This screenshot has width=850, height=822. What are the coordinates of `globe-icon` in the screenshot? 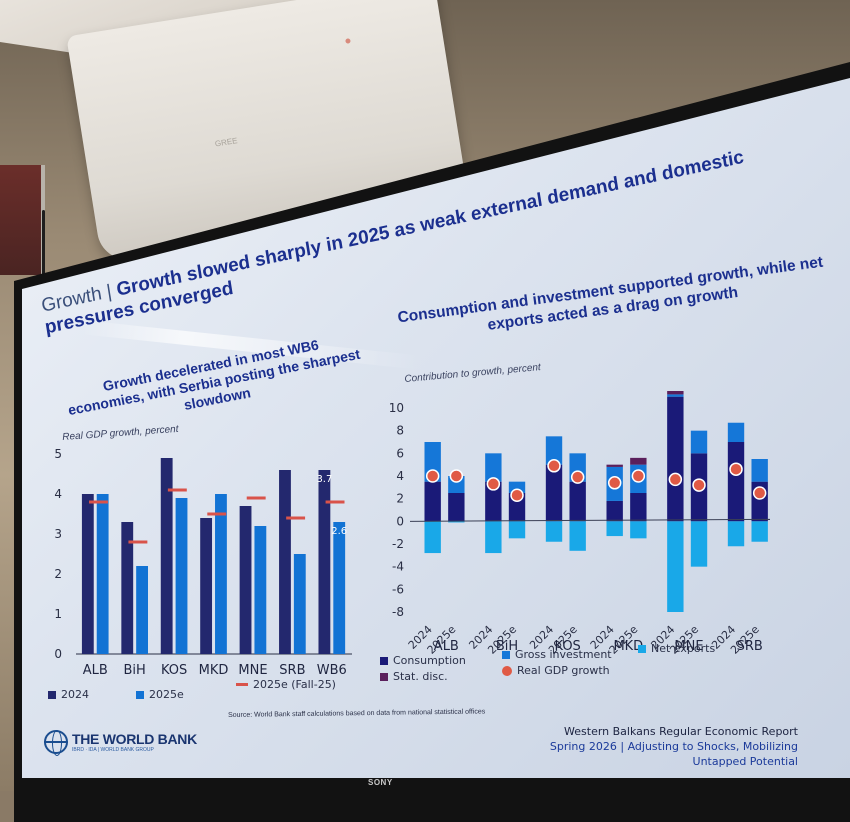 It's located at (56, 743).